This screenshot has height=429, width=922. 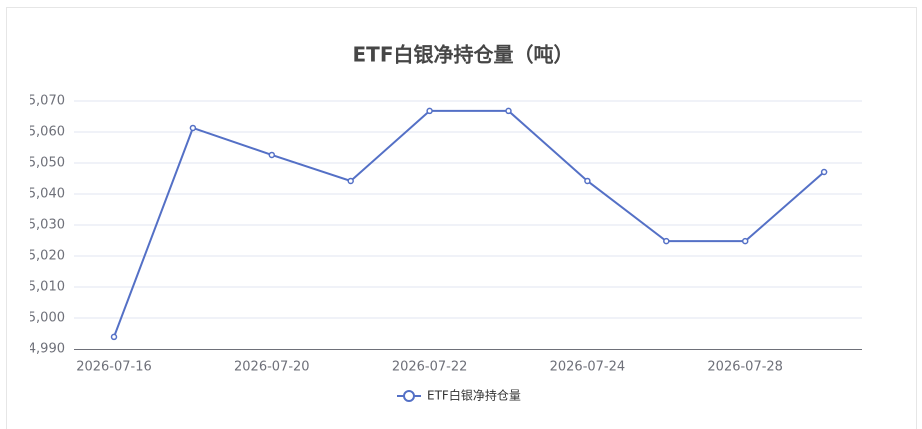 I want to click on y-tick-label: 14,990, so click(x=43, y=349).